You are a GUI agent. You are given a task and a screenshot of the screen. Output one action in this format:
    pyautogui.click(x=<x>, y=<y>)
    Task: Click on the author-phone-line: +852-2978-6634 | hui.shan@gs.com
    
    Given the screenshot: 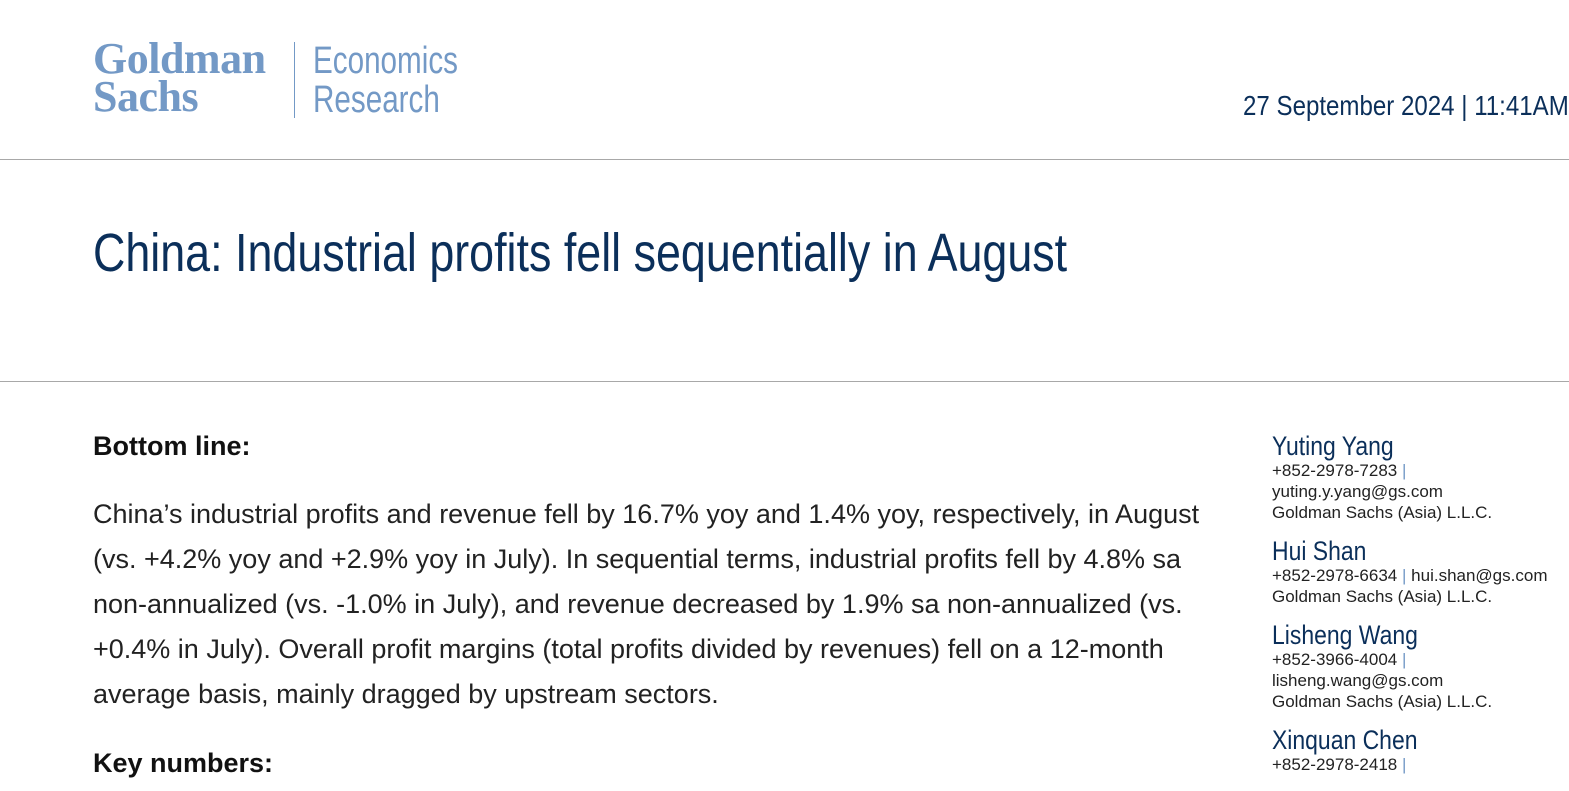 What is the action you would take?
    pyautogui.click(x=1420, y=575)
    